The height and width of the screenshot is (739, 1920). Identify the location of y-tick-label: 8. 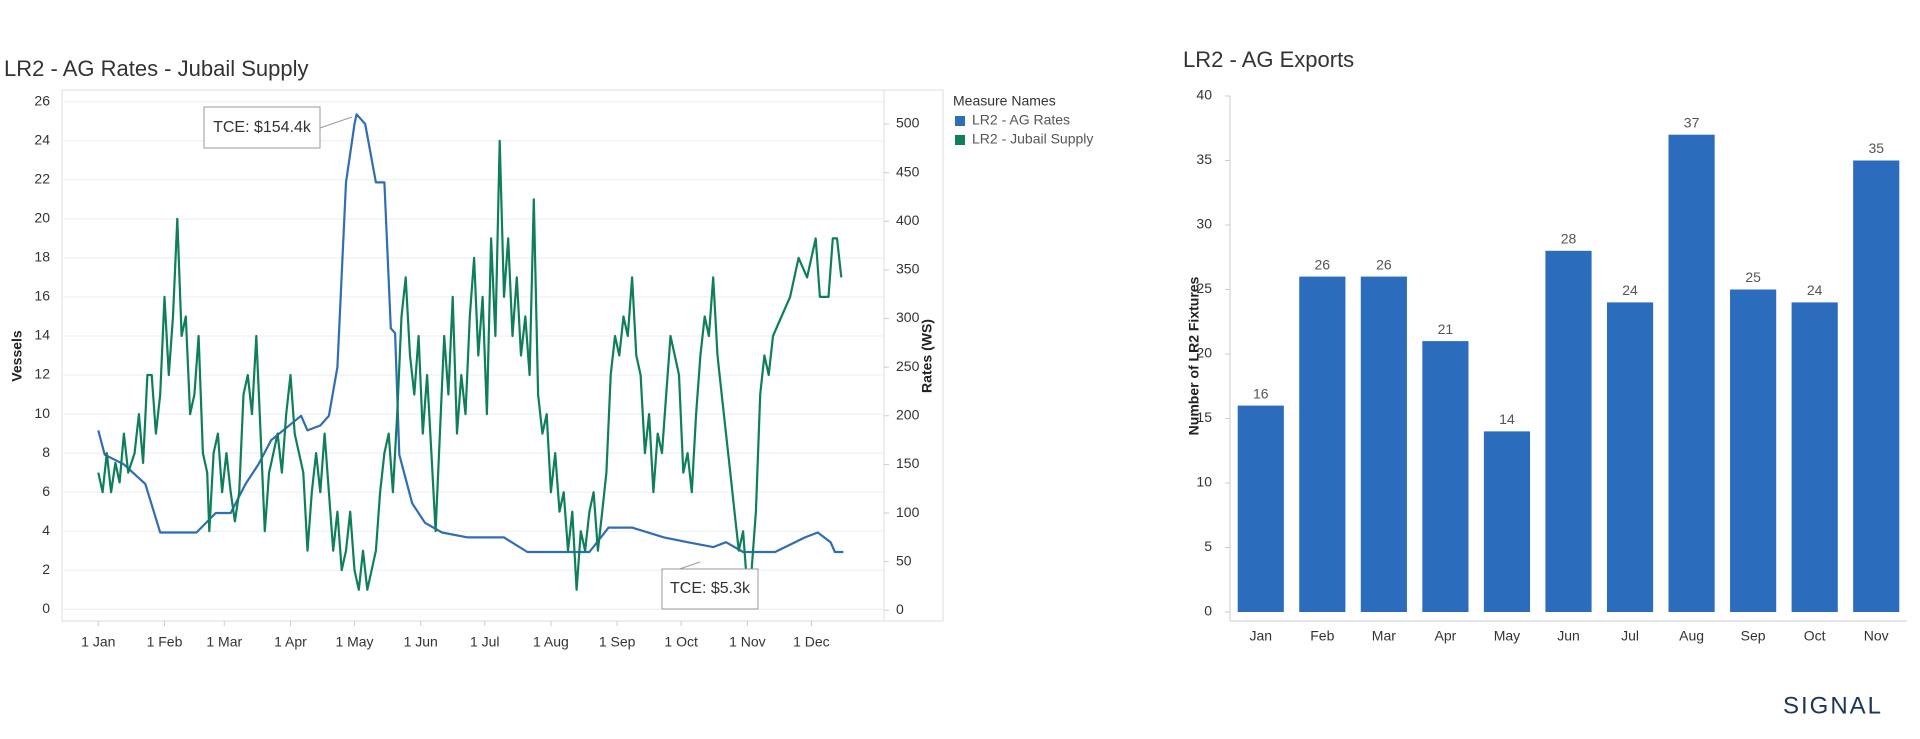
(46, 452).